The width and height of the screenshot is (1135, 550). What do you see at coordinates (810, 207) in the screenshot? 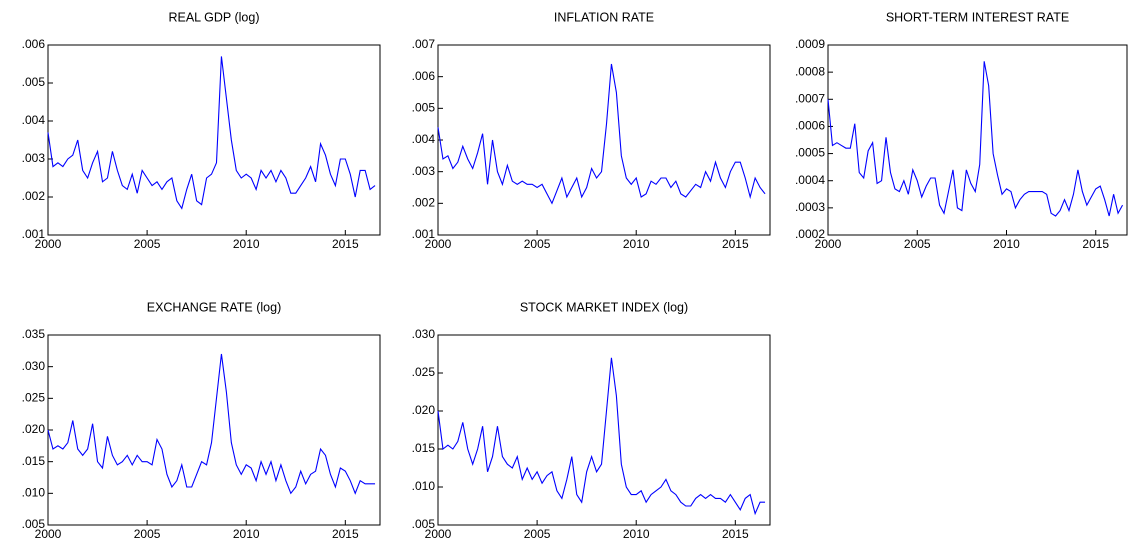
I see `y-tick-label: .0003` at bounding box center [810, 207].